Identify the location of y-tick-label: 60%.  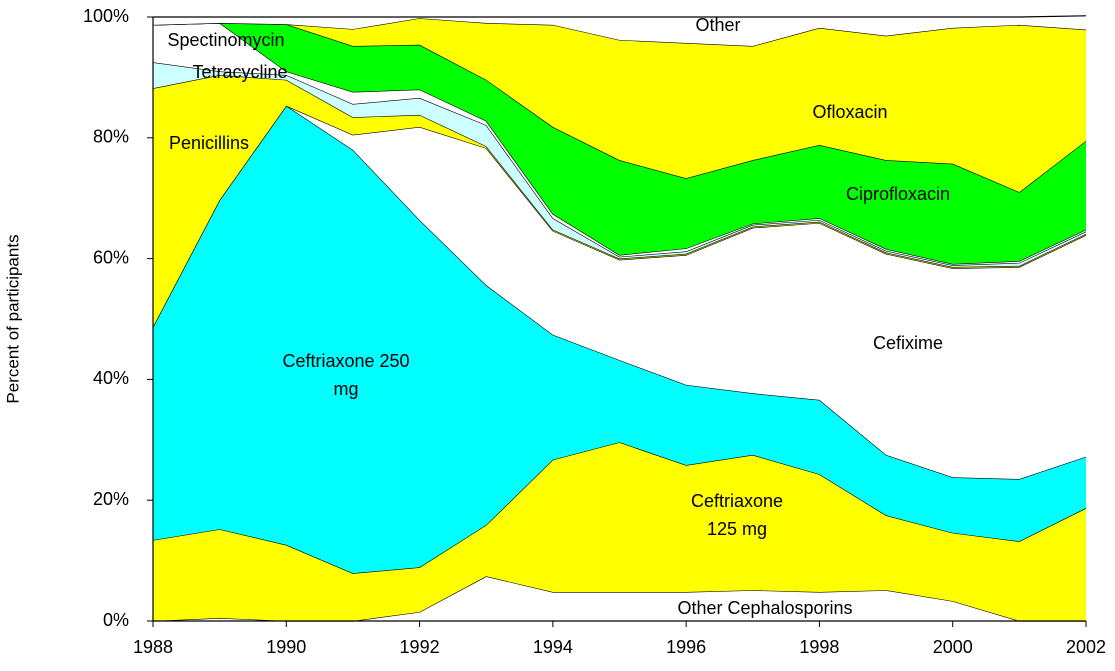
(111, 257).